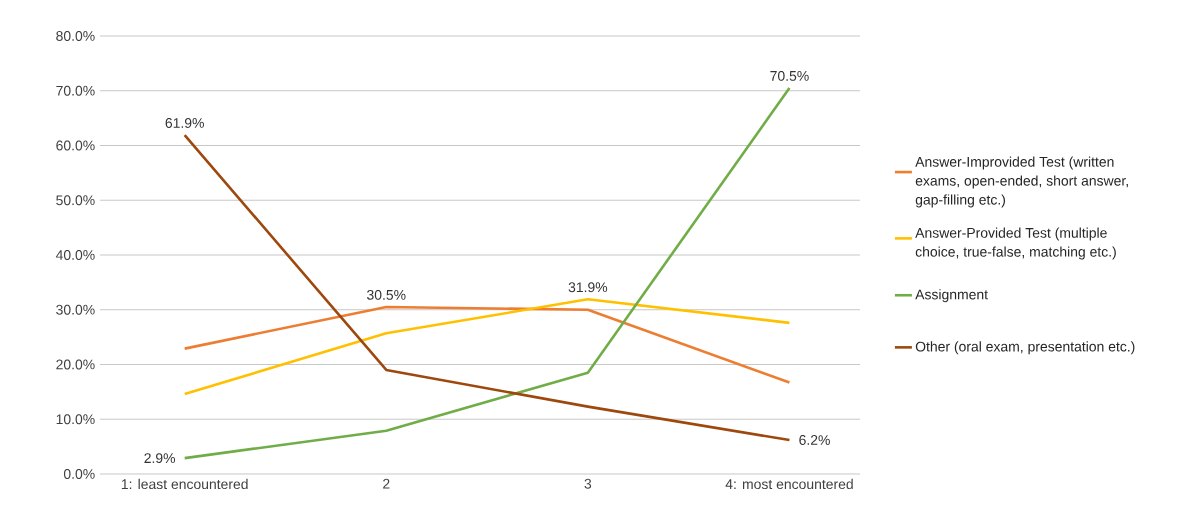  What do you see at coordinates (588, 287) in the screenshot?
I see `data-label: 31.9%` at bounding box center [588, 287].